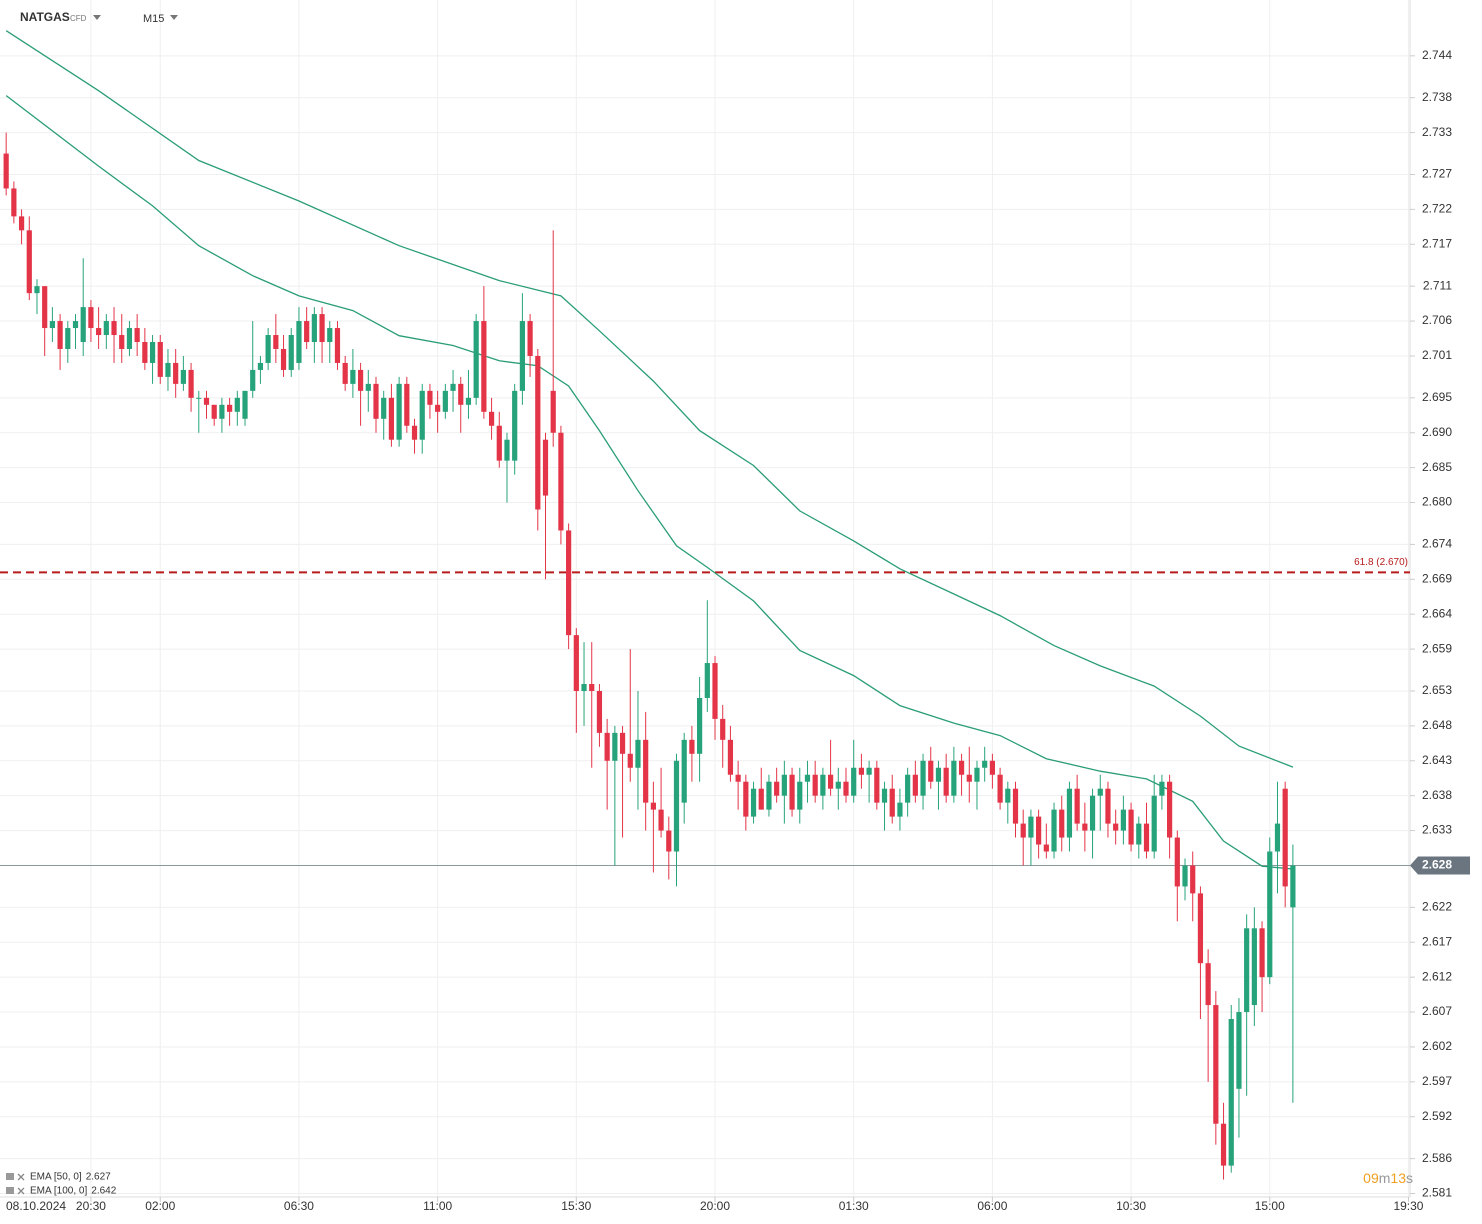  Describe the element at coordinates (153, 19) in the screenshot. I see `timeframe: M15` at that location.